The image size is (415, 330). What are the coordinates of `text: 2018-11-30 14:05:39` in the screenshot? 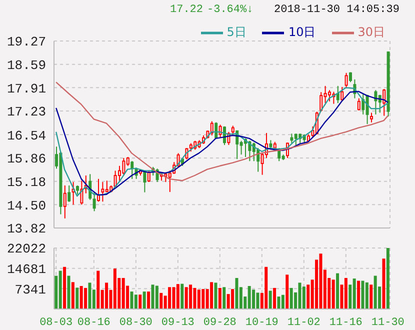 It's located at (337, 10).